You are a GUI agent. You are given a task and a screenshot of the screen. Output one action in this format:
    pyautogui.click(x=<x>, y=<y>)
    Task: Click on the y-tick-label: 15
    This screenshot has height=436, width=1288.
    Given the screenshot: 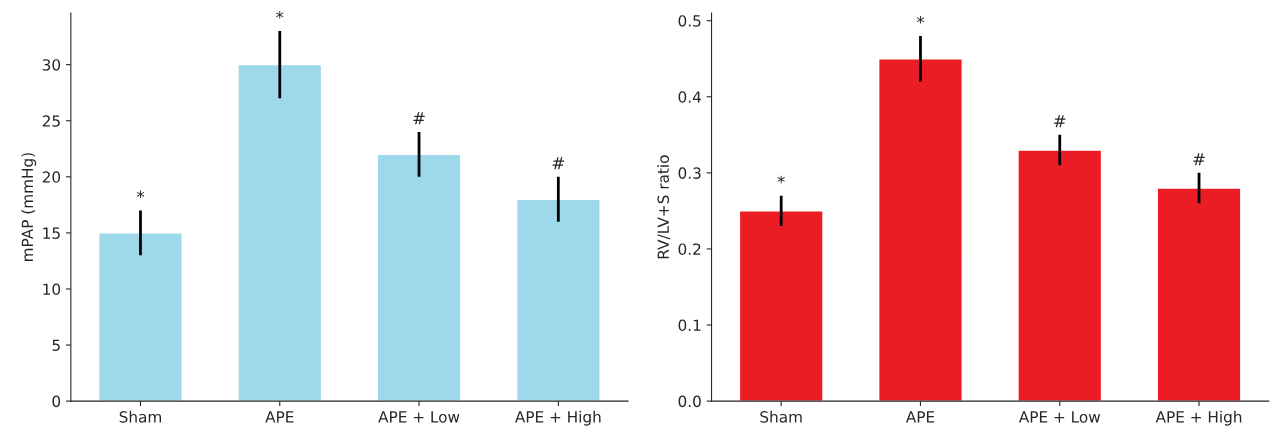 What is the action you would take?
    pyautogui.click(x=51, y=233)
    